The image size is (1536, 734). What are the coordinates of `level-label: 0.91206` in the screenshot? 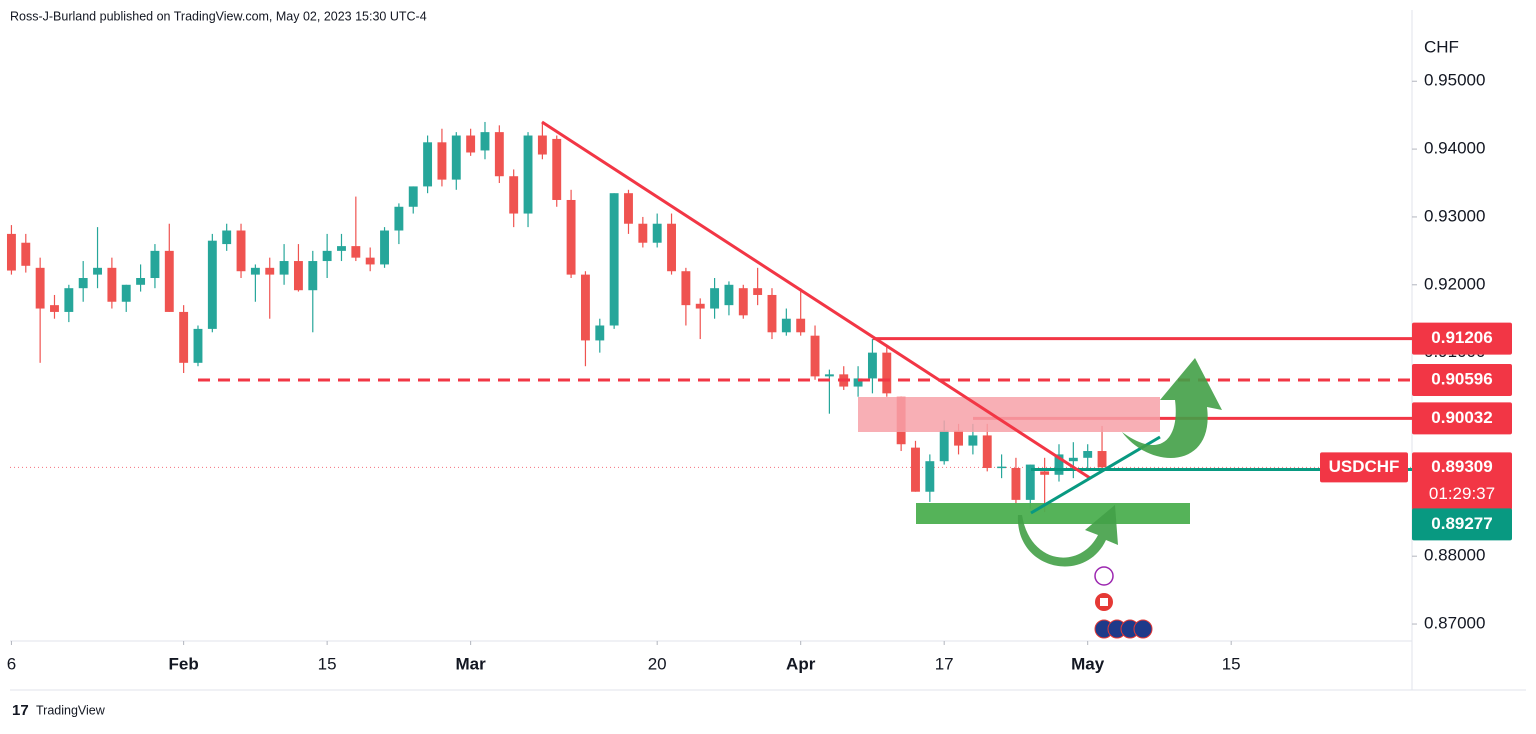 It's located at (1461, 337).